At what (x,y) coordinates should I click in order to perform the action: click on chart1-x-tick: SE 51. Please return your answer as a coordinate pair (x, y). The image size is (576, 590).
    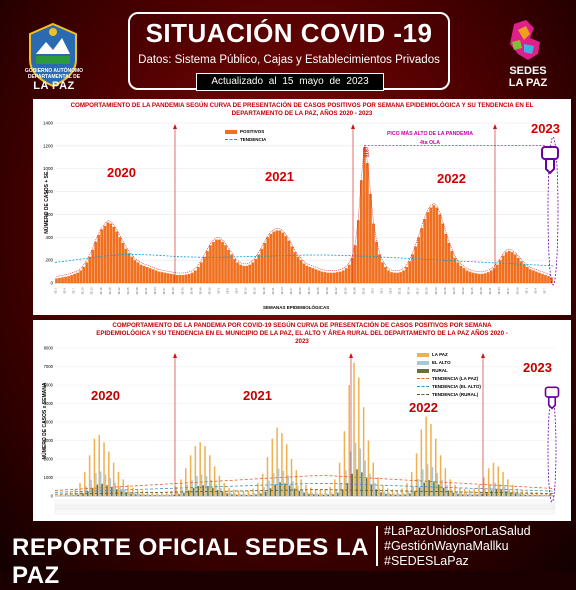
    Looking at the image, I should click on (363, 291).